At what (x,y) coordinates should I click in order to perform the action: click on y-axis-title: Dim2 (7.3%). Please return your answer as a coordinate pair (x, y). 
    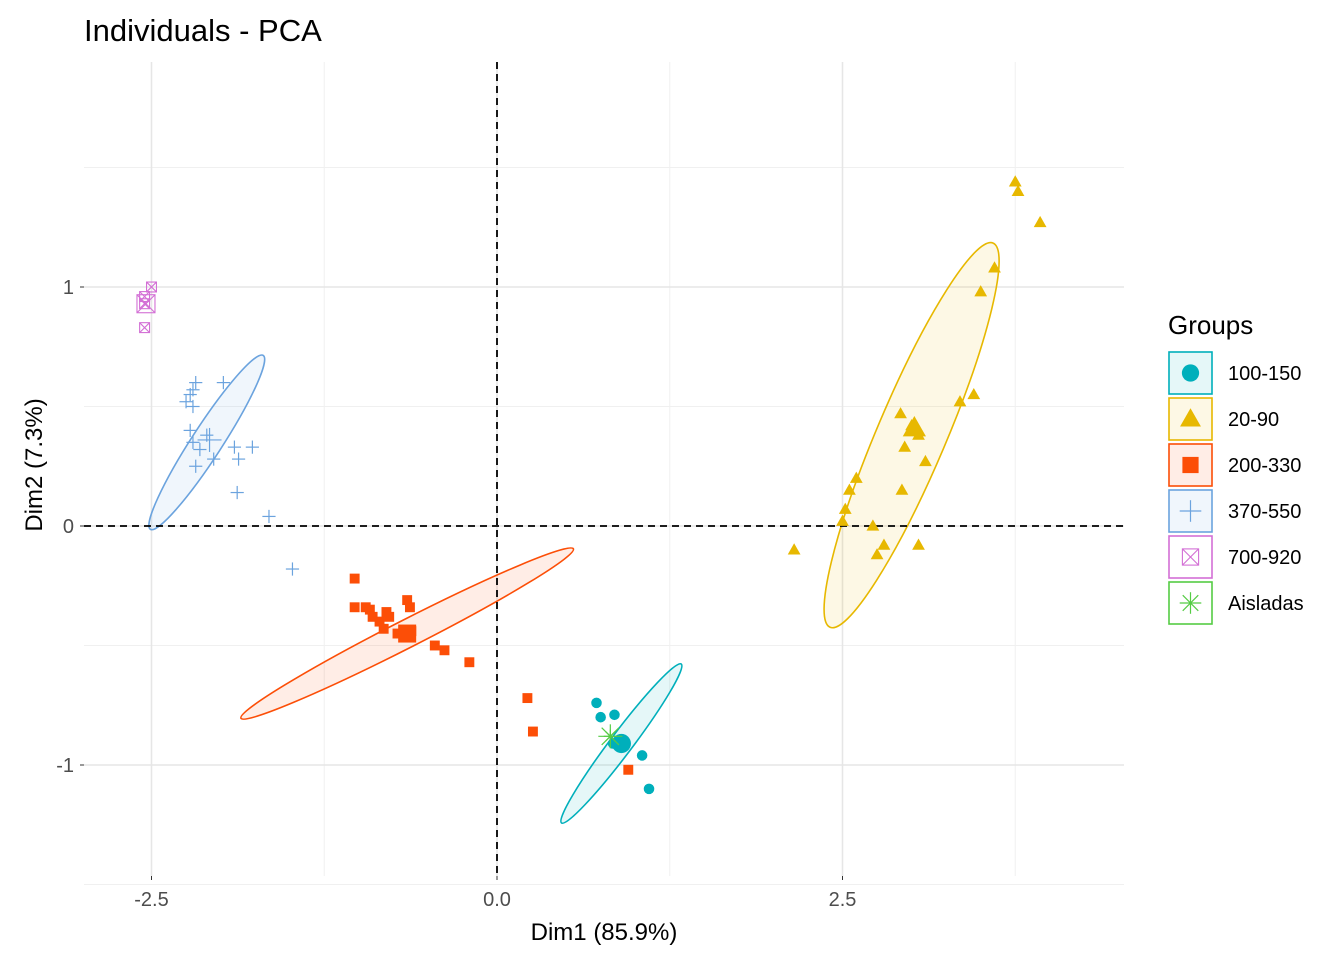
    Looking at the image, I should click on (34, 464).